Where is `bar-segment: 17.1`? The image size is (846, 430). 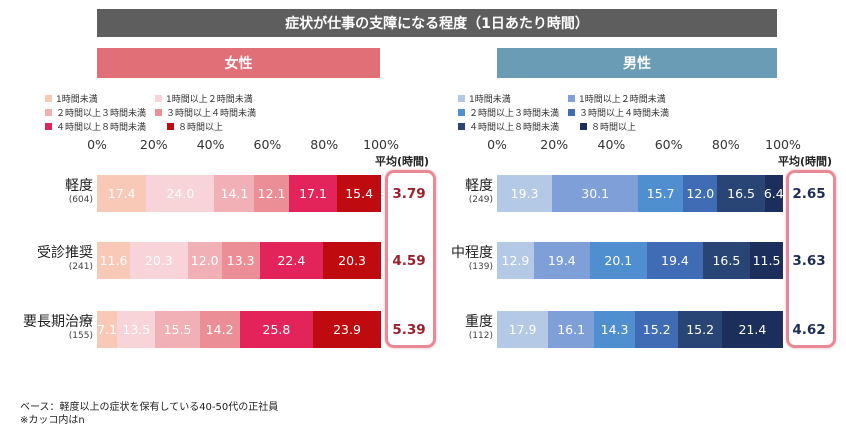 bar-segment: 17.1 is located at coordinates (313, 193).